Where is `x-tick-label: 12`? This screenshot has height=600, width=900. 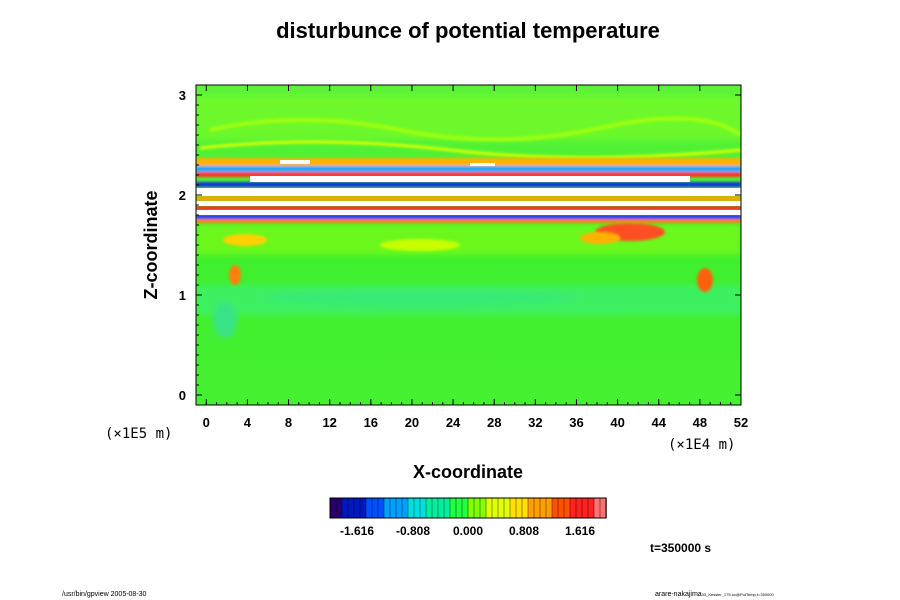 x-tick-label: 12 is located at coordinates (329, 422).